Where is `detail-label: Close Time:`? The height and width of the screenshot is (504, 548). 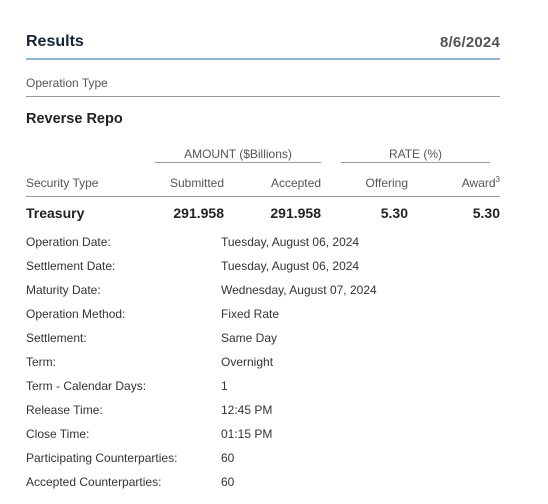 detail-label: Close Time: is located at coordinates (58, 434).